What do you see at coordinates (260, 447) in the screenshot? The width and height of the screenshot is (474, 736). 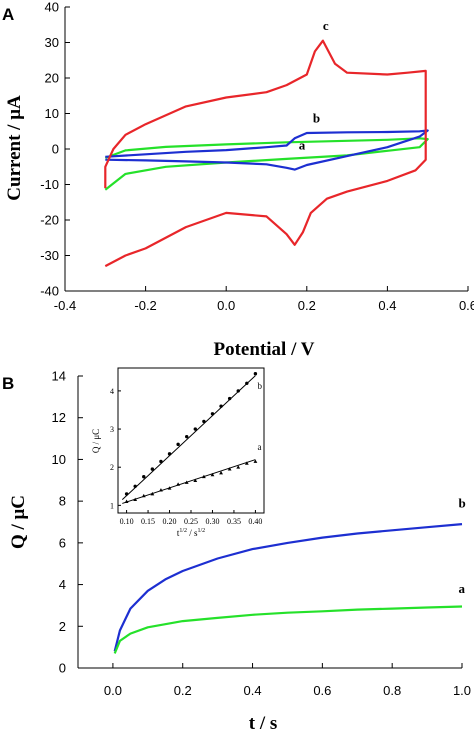 I see `inset-curve-label-a: a` at bounding box center [260, 447].